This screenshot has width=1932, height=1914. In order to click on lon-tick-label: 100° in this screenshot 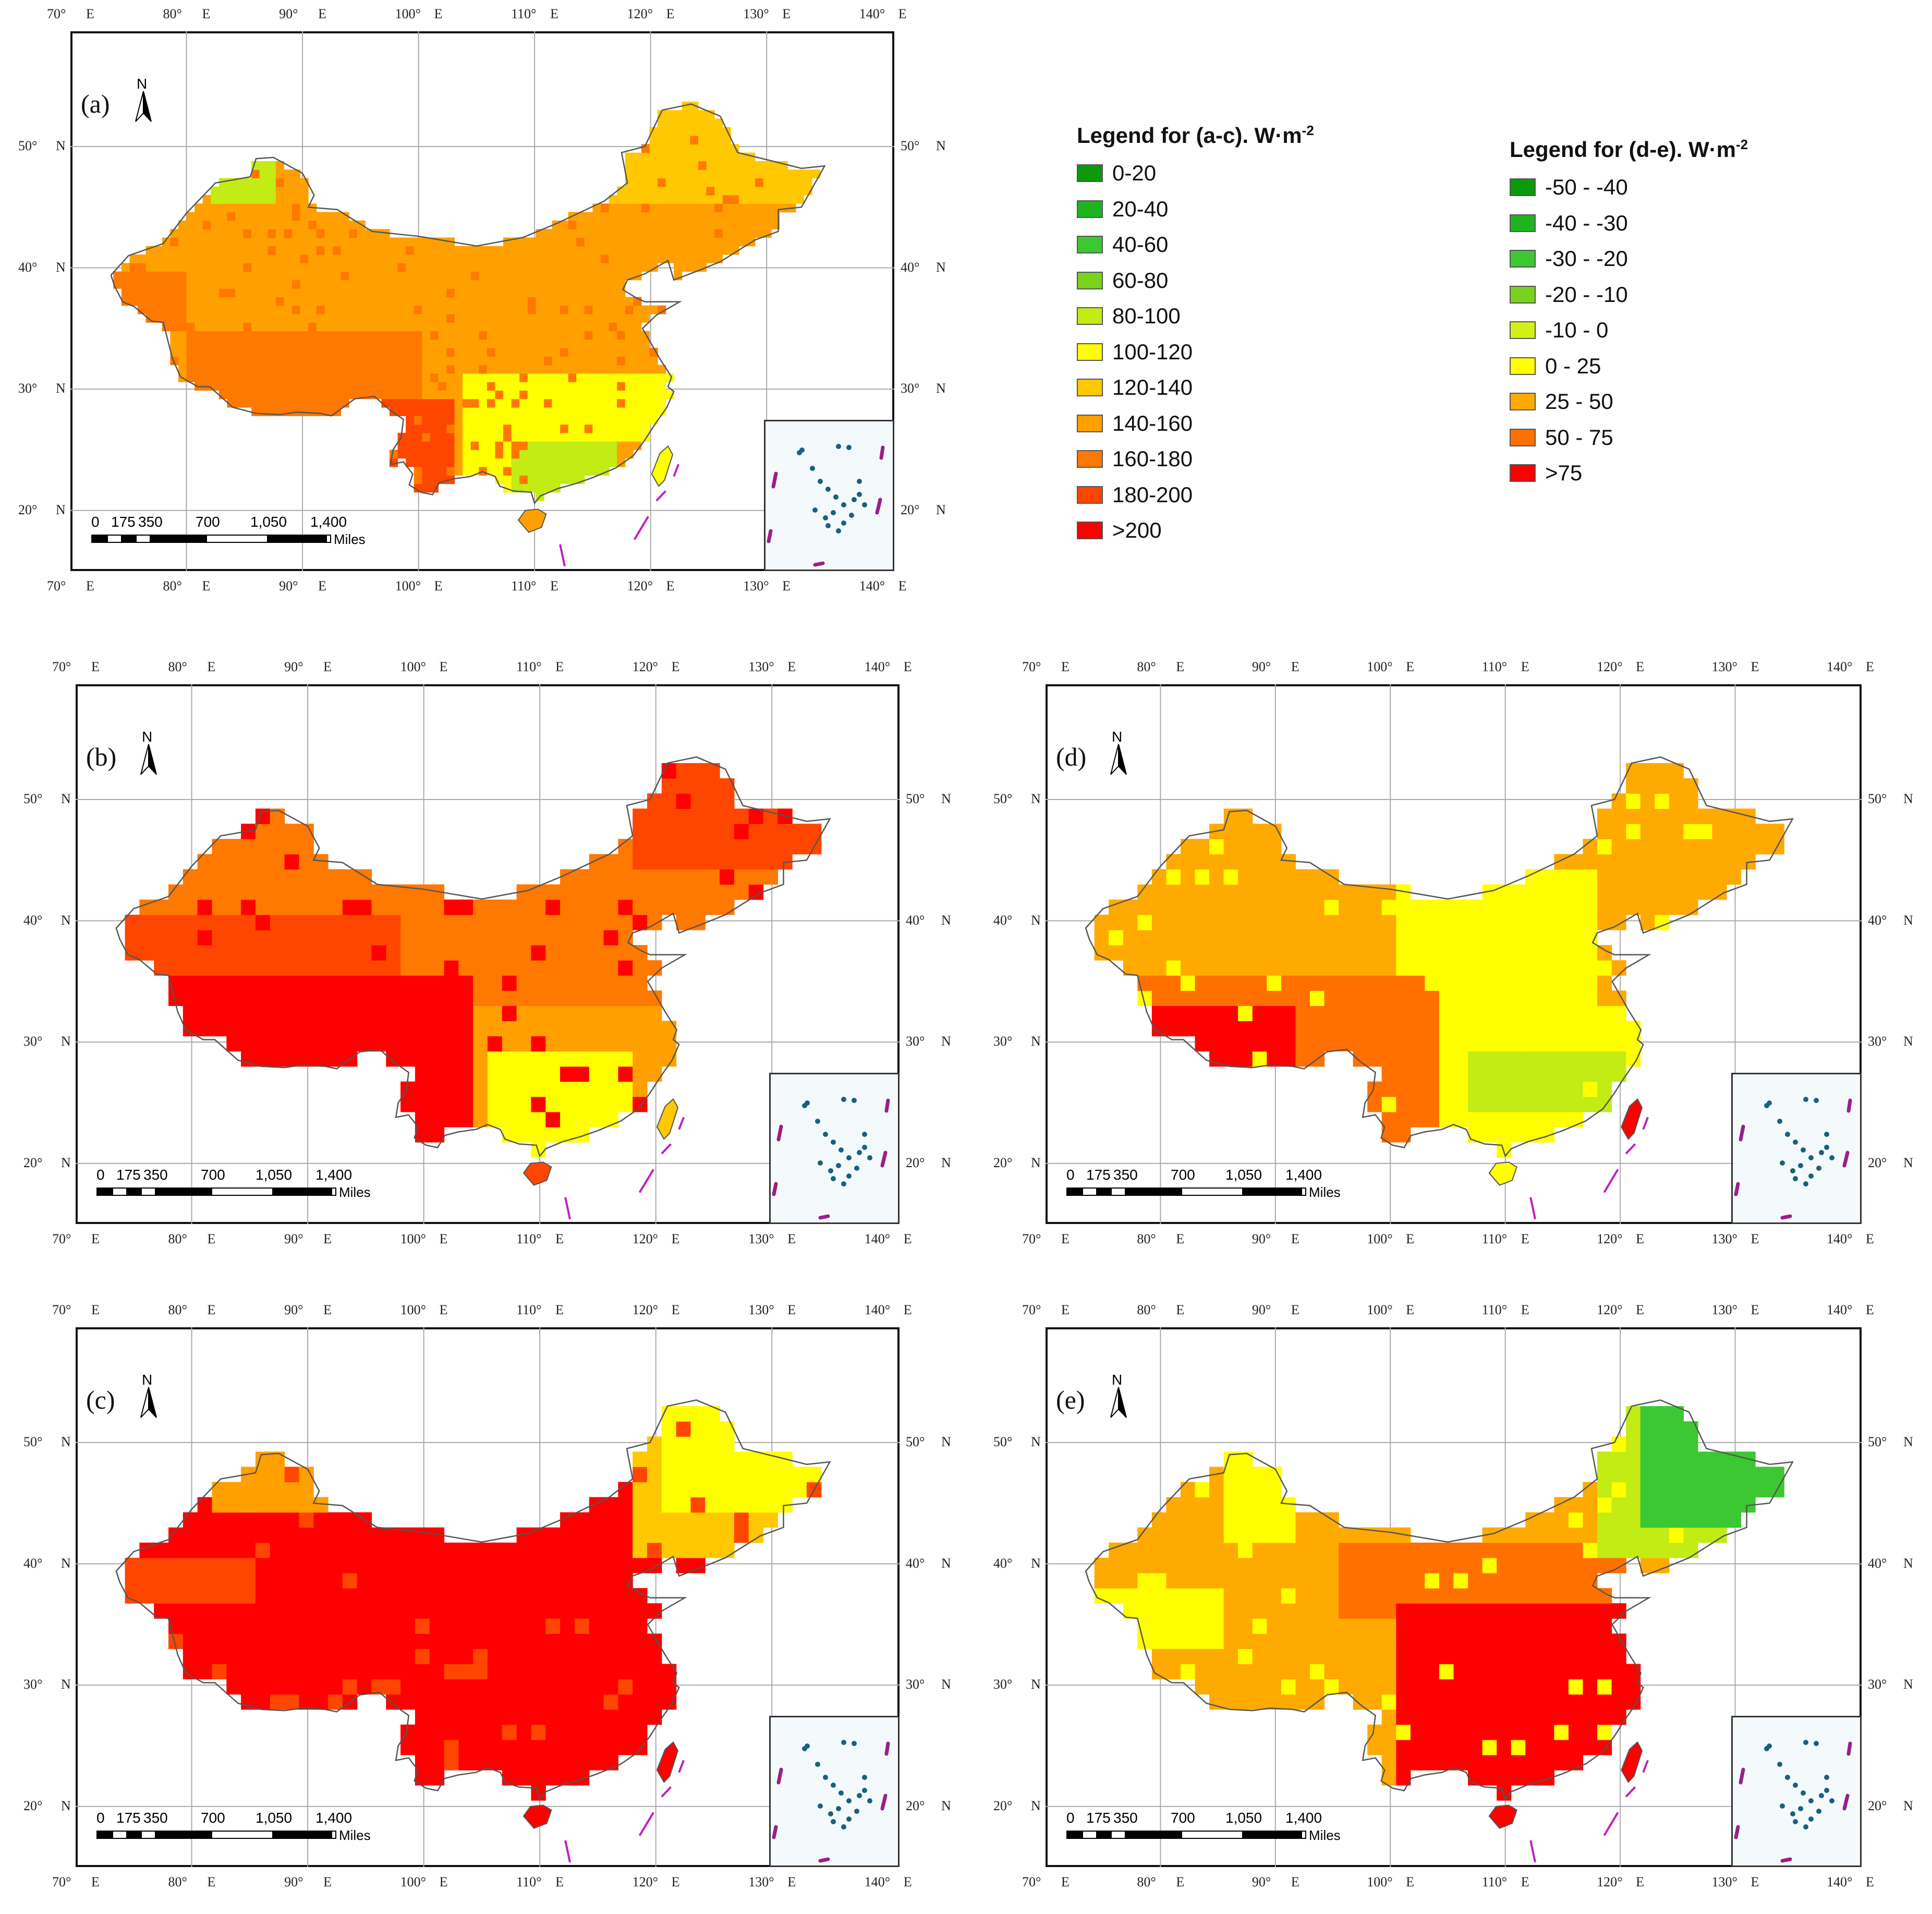, I will do `click(408, 586)`.